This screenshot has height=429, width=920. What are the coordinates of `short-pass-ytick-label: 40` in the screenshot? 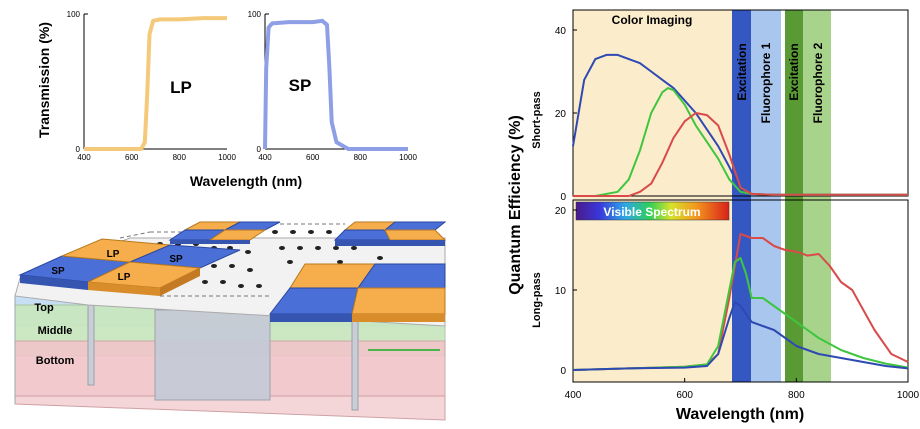 It's located at (561, 31).